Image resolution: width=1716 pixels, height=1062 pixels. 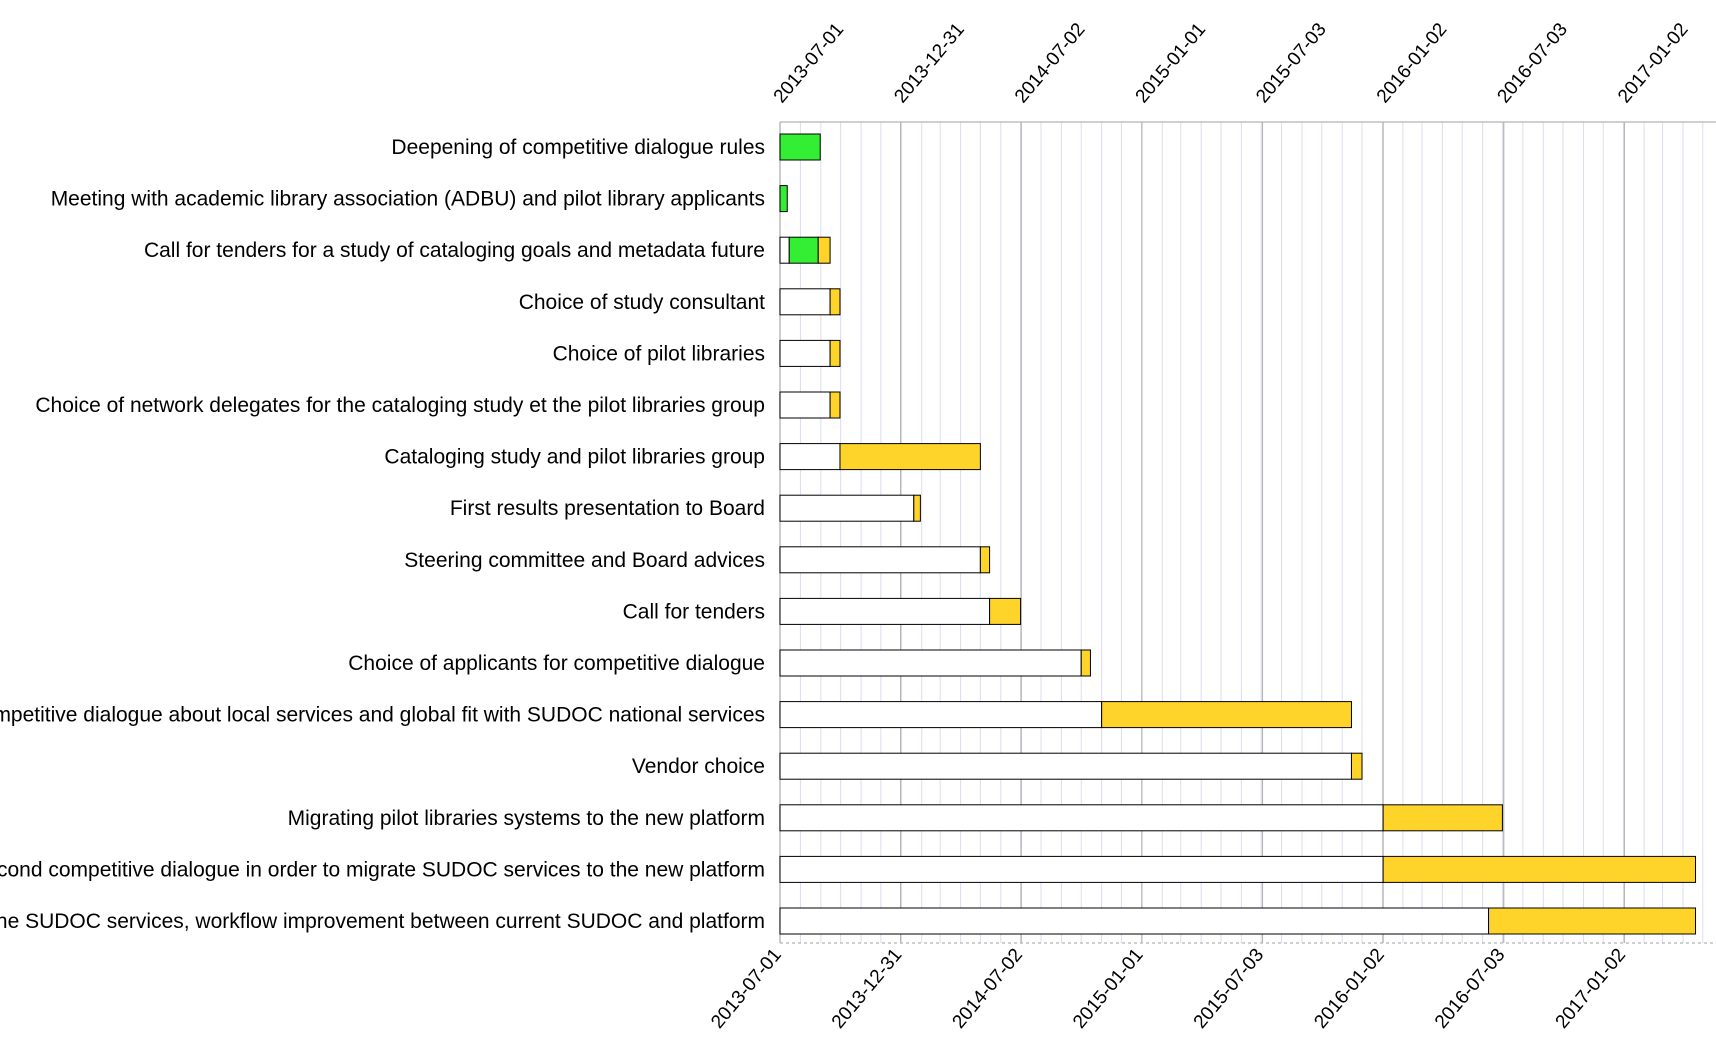 What do you see at coordinates (694, 611) in the screenshot?
I see `task-label: Call for tenders` at bounding box center [694, 611].